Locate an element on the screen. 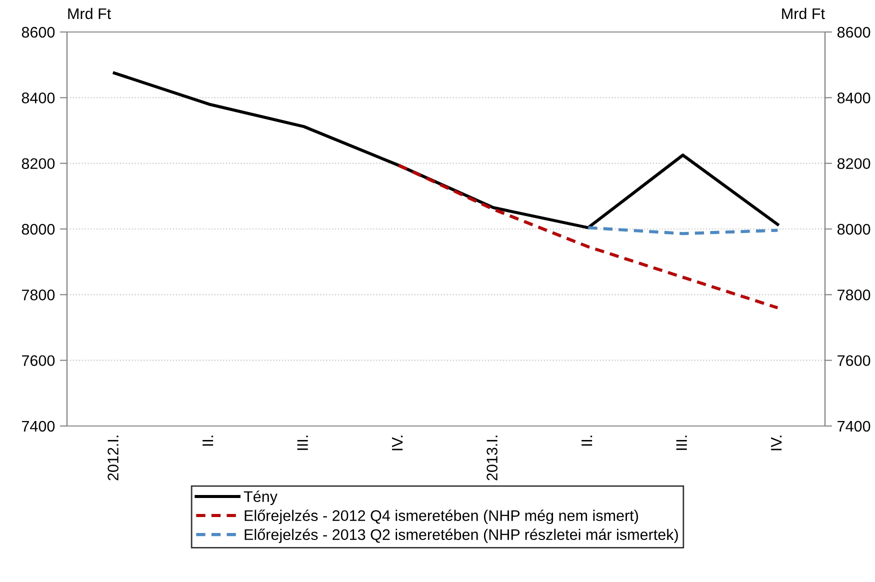 The height and width of the screenshot is (582, 875). y2-tick-label: 8000 is located at coordinates (853, 229).